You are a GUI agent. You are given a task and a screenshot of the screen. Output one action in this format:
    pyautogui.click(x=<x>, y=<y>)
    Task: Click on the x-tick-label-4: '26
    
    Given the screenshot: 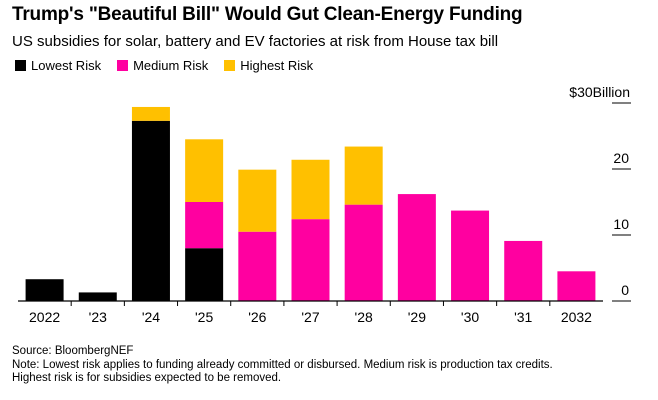 What is the action you would take?
    pyautogui.click(x=257, y=317)
    